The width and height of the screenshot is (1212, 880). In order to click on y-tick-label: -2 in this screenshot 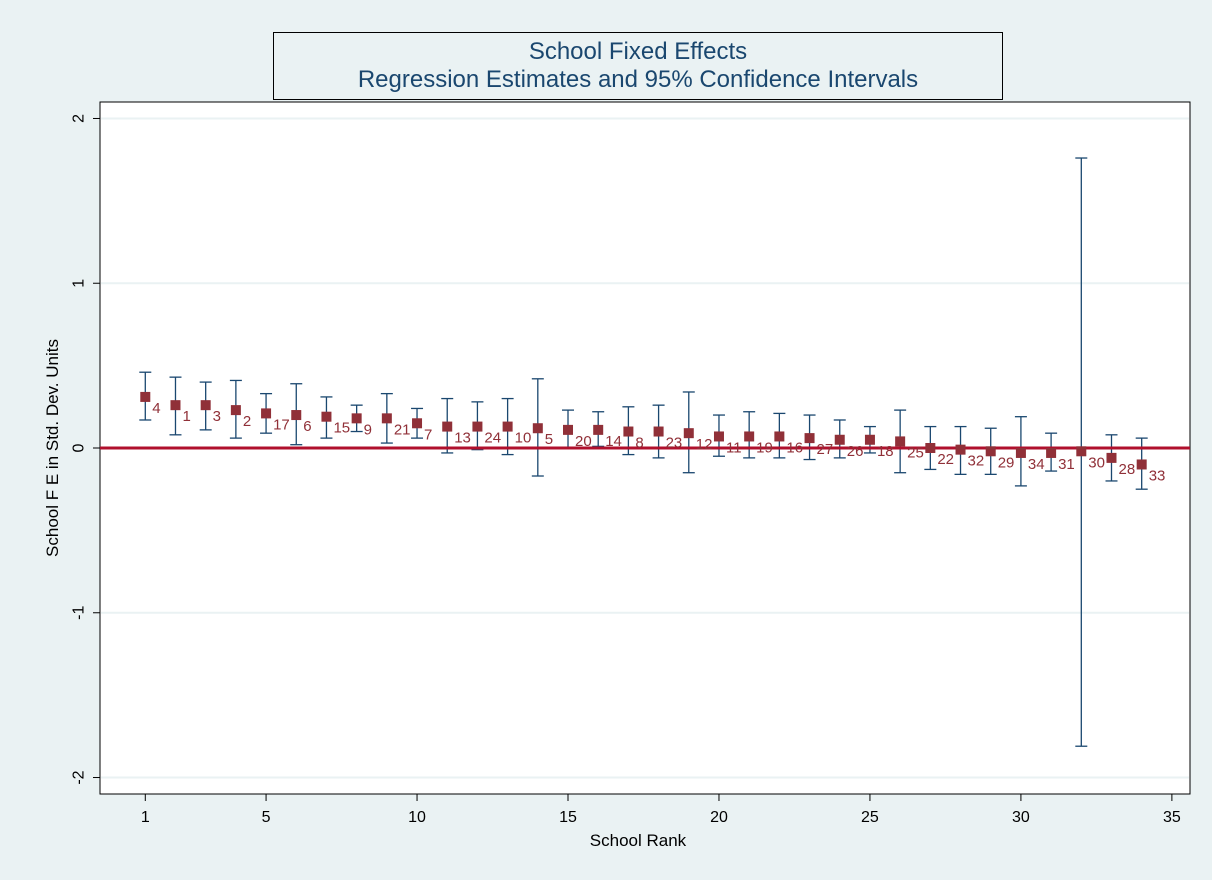, I will do `click(79, 777)`.